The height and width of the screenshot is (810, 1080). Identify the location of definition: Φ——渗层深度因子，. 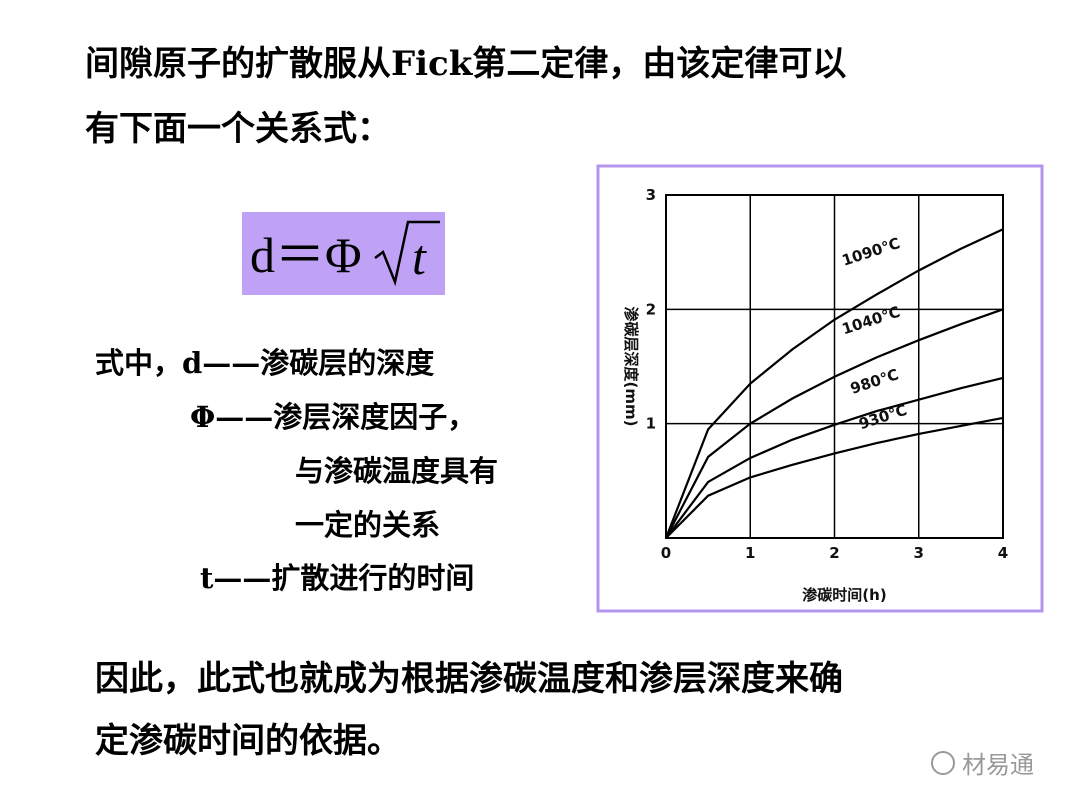
(333, 417).